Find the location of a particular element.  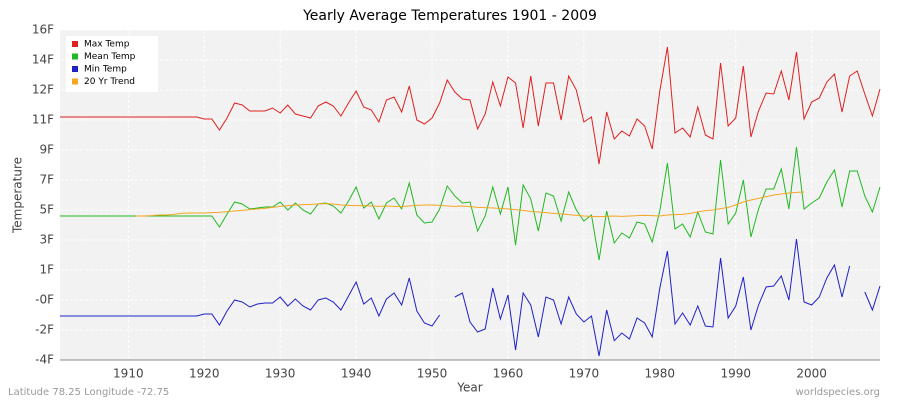

x-tick-label: 2000 is located at coordinates (811, 374).